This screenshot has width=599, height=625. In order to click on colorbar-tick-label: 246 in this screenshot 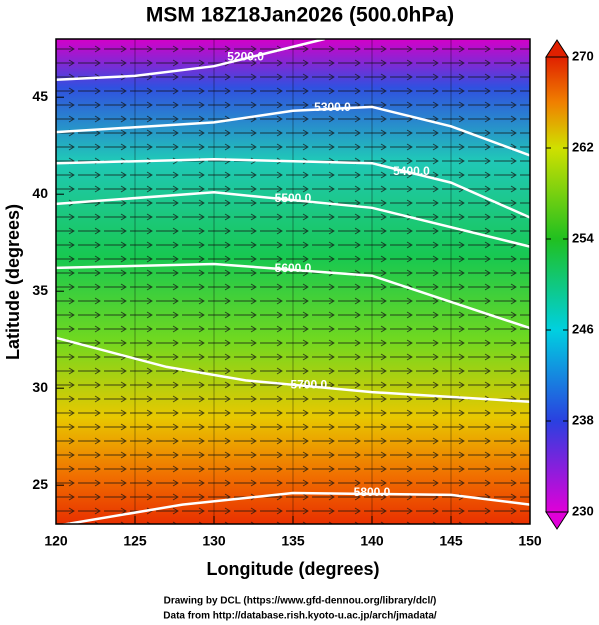, I will do `click(583, 328)`.